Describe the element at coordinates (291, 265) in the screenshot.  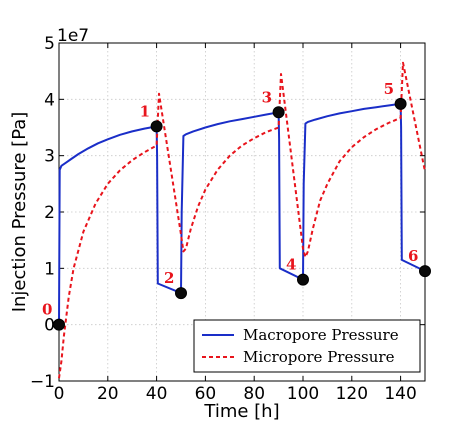
I see `point-label-4: 4` at that location.